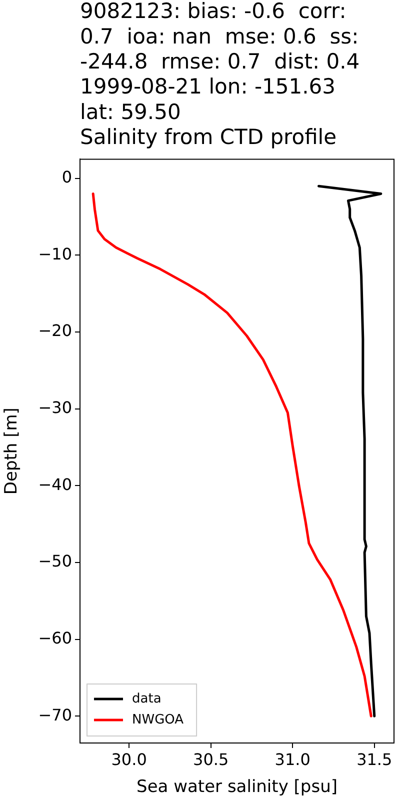 Image resolution: width=400 pixels, height=800 pixels. What do you see at coordinates (12, 451) in the screenshot?
I see `y-axis-title: Depth [m]` at bounding box center [12, 451].